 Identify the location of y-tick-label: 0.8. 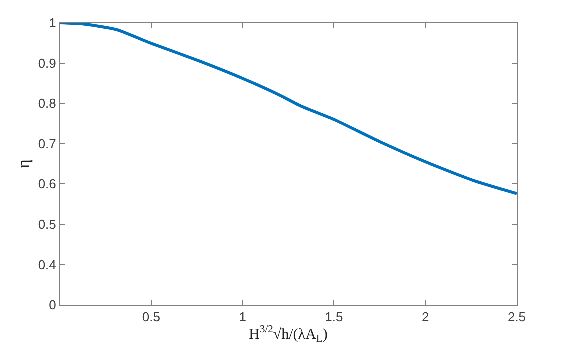
(47, 104).